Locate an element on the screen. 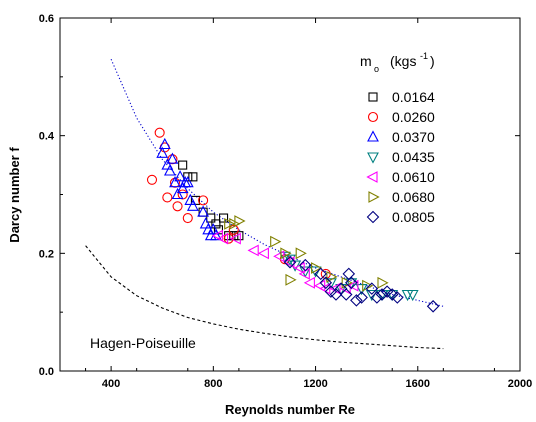 The height and width of the screenshot is (422, 536). legend-title-subscript: o is located at coordinates (376, 69).